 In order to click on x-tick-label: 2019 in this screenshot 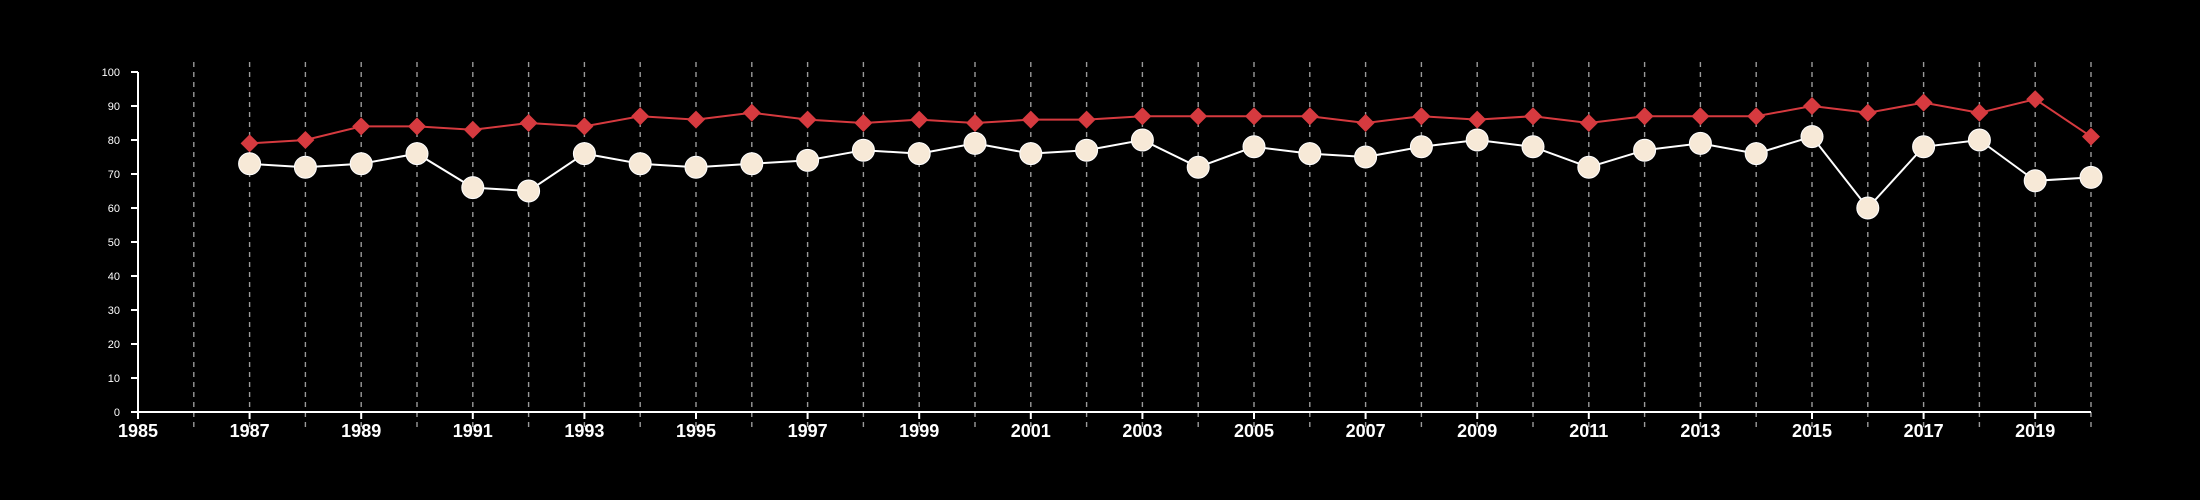, I will do `click(2035, 431)`.